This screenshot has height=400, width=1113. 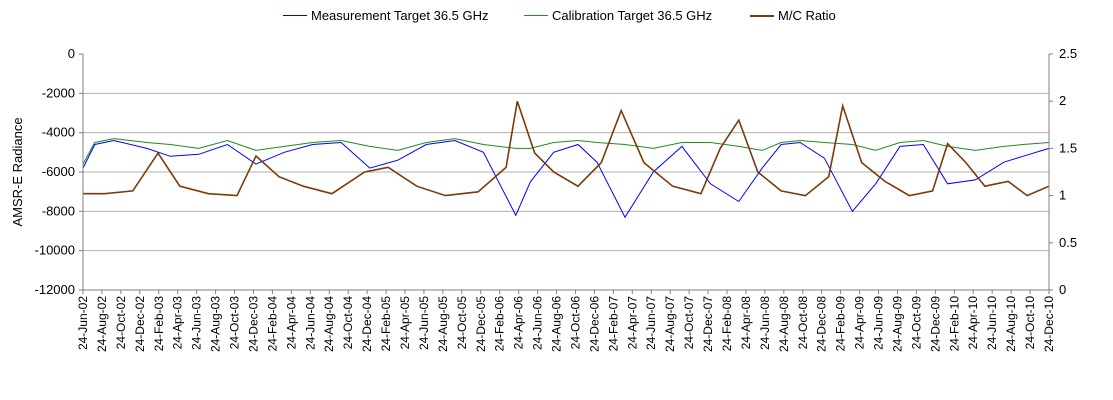 I want to click on x-tick-label: 24-Oct-05, so click(x=462, y=323).